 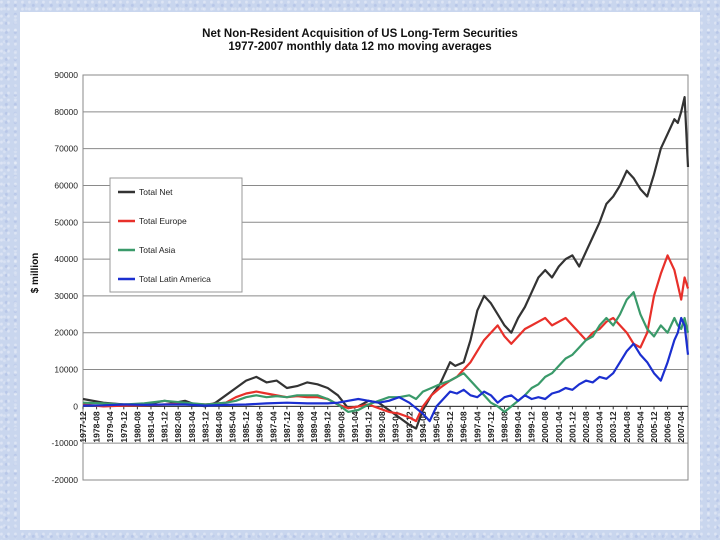 What do you see at coordinates (260, 426) in the screenshot?
I see `x-tick-label: 1986-08` at bounding box center [260, 426].